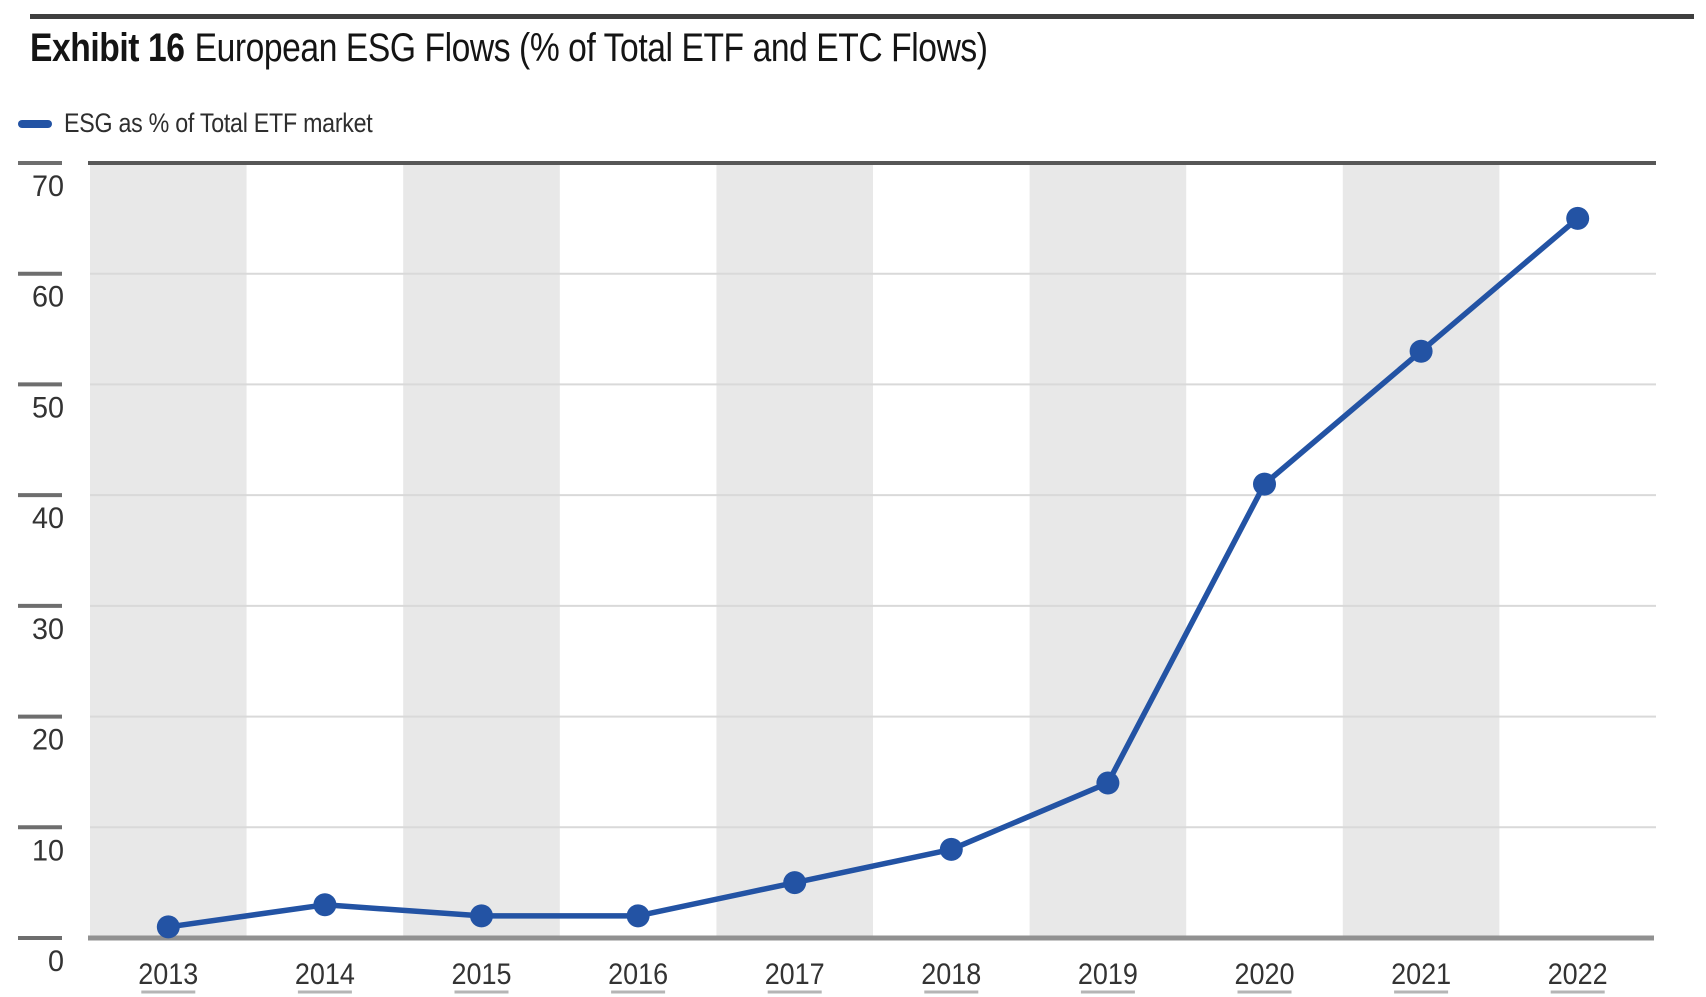 The height and width of the screenshot is (997, 1706). What do you see at coordinates (325, 974) in the screenshot?
I see `x-tick-label: 2014` at bounding box center [325, 974].